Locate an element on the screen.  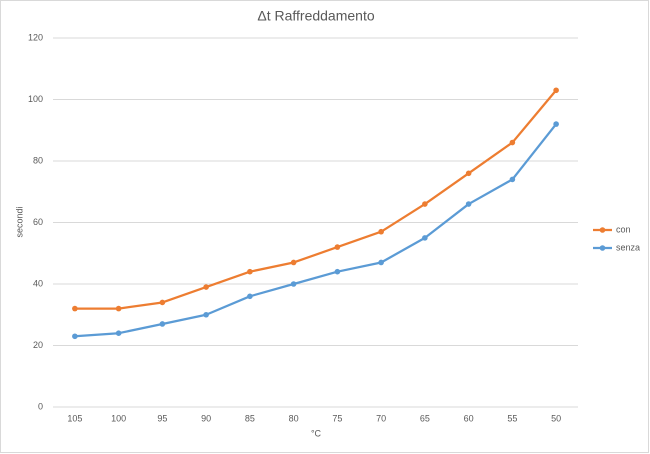
y-tick-label: 80 is located at coordinates (38, 160).